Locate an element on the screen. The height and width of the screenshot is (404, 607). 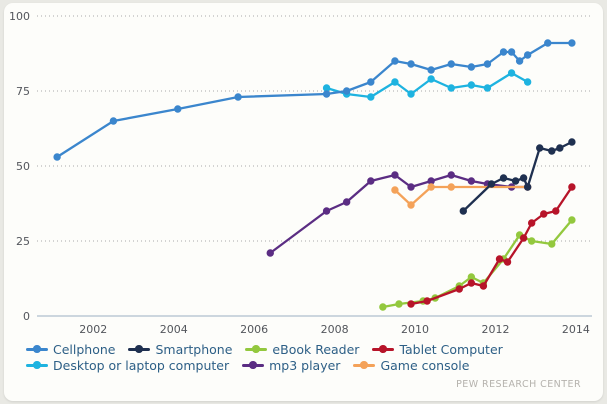
series-game-console is located at coordinates (461, 196).